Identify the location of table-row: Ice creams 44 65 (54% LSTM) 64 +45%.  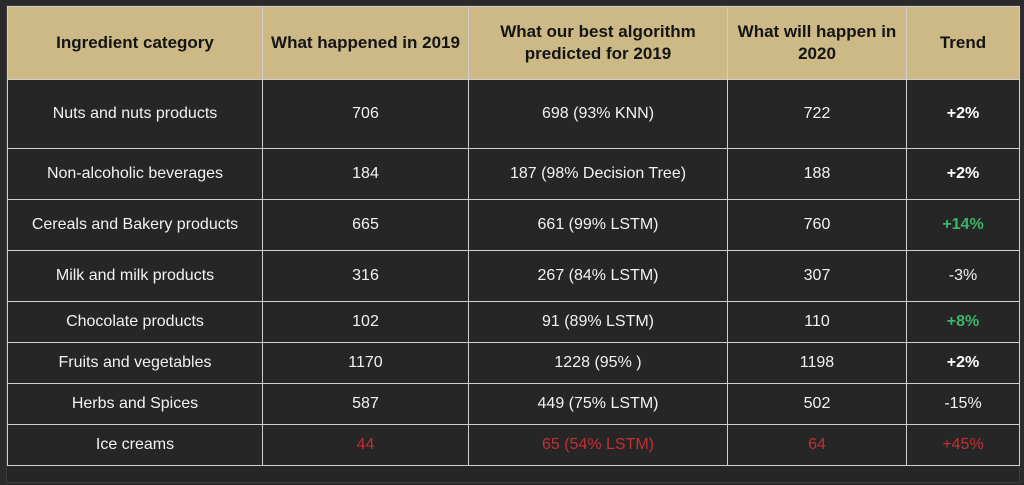
(513, 445).